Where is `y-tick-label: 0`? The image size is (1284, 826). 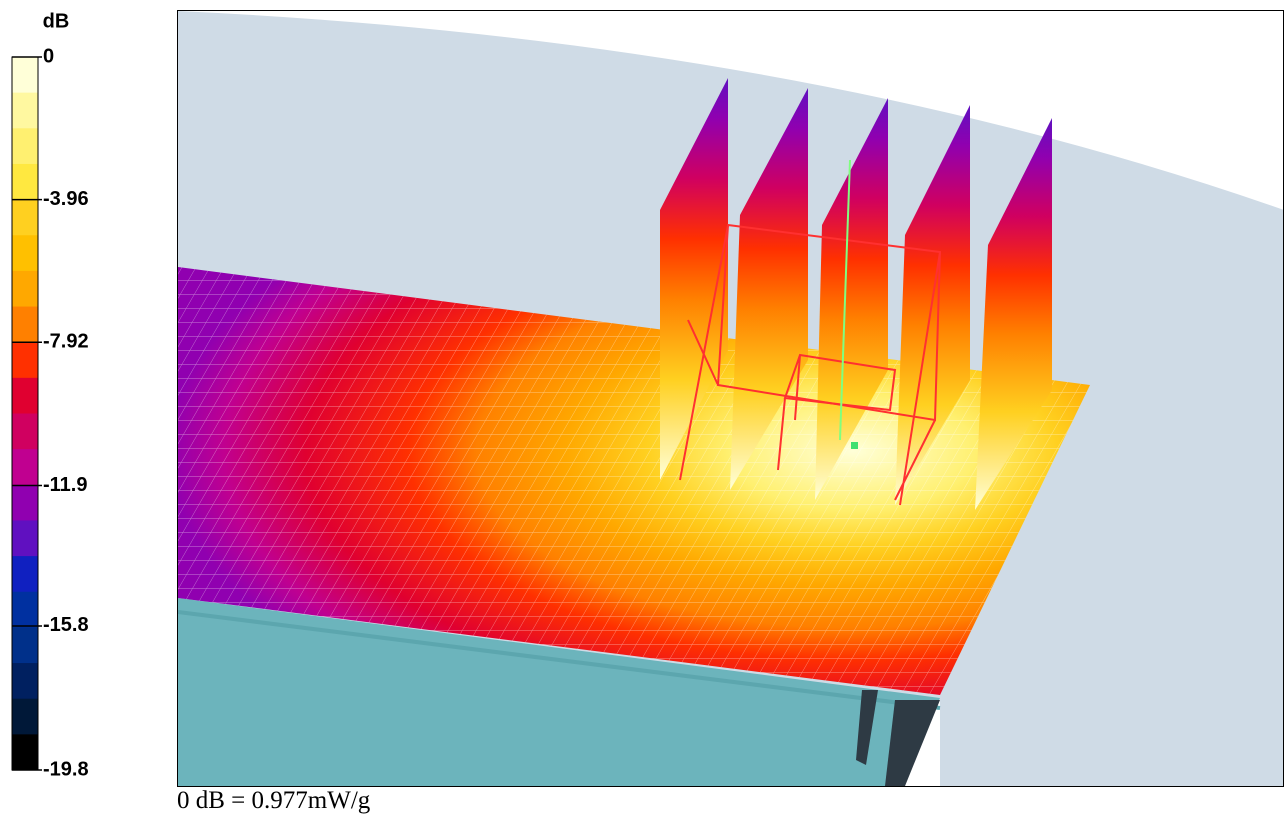
y-tick-label: 0 is located at coordinates (48, 56).